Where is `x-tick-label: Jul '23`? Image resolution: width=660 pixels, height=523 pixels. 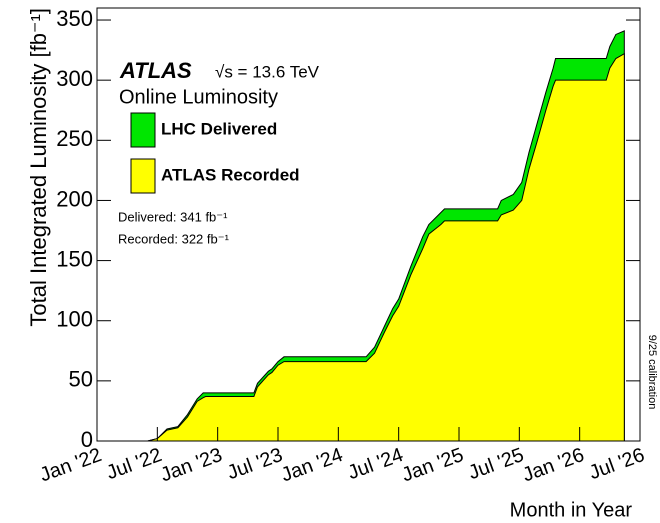 x-tick-label: Jul '23 is located at coordinates (254, 464).